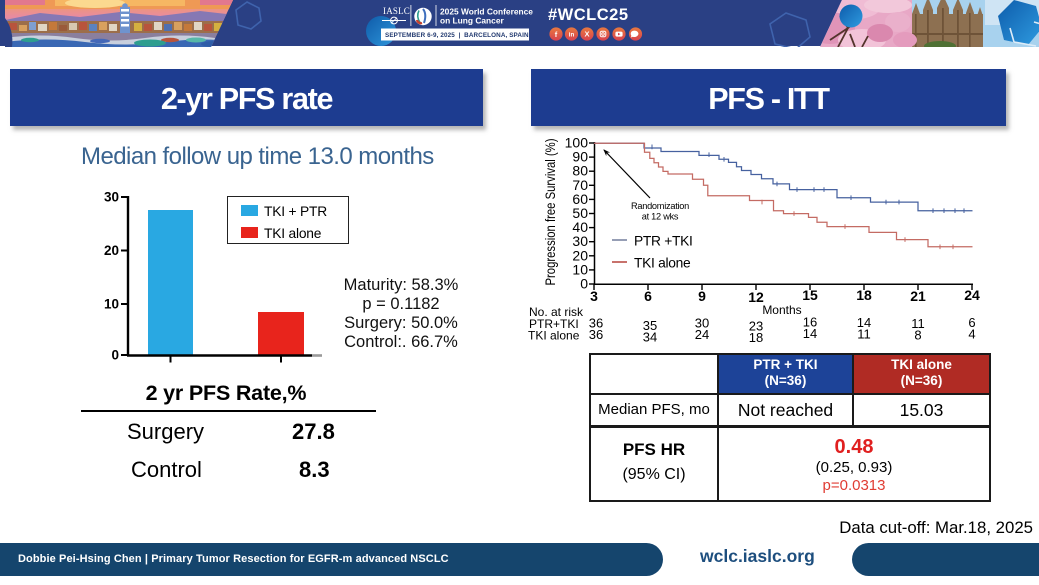 Image resolution: width=1039 pixels, height=585 pixels. What do you see at coordinates (580, 227) in the screenshot?
I see `svg-text: 40` at bounding box center [580, 227].